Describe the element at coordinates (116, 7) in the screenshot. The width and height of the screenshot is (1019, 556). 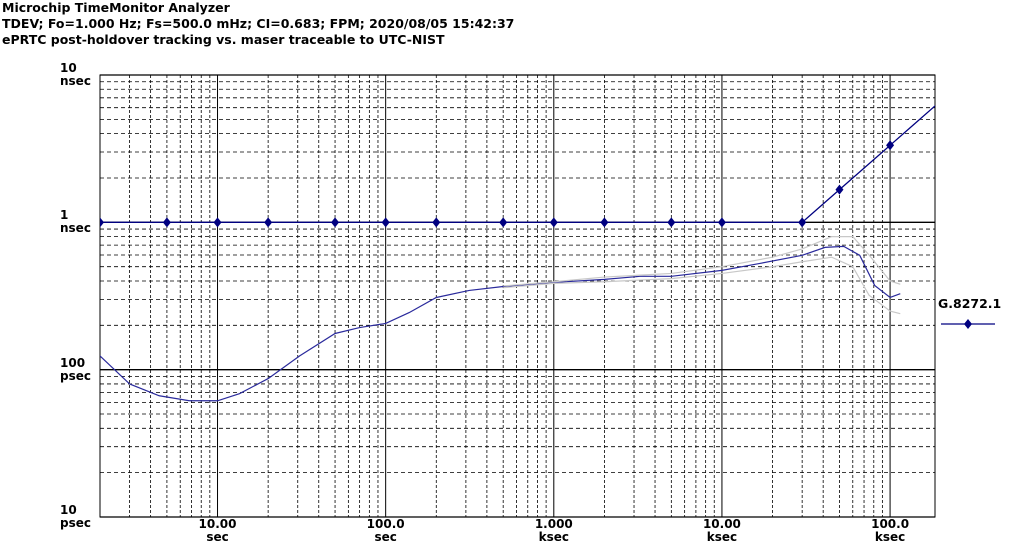
I see `header-line: Microchip TimeMonitor Analyzer` at that location.